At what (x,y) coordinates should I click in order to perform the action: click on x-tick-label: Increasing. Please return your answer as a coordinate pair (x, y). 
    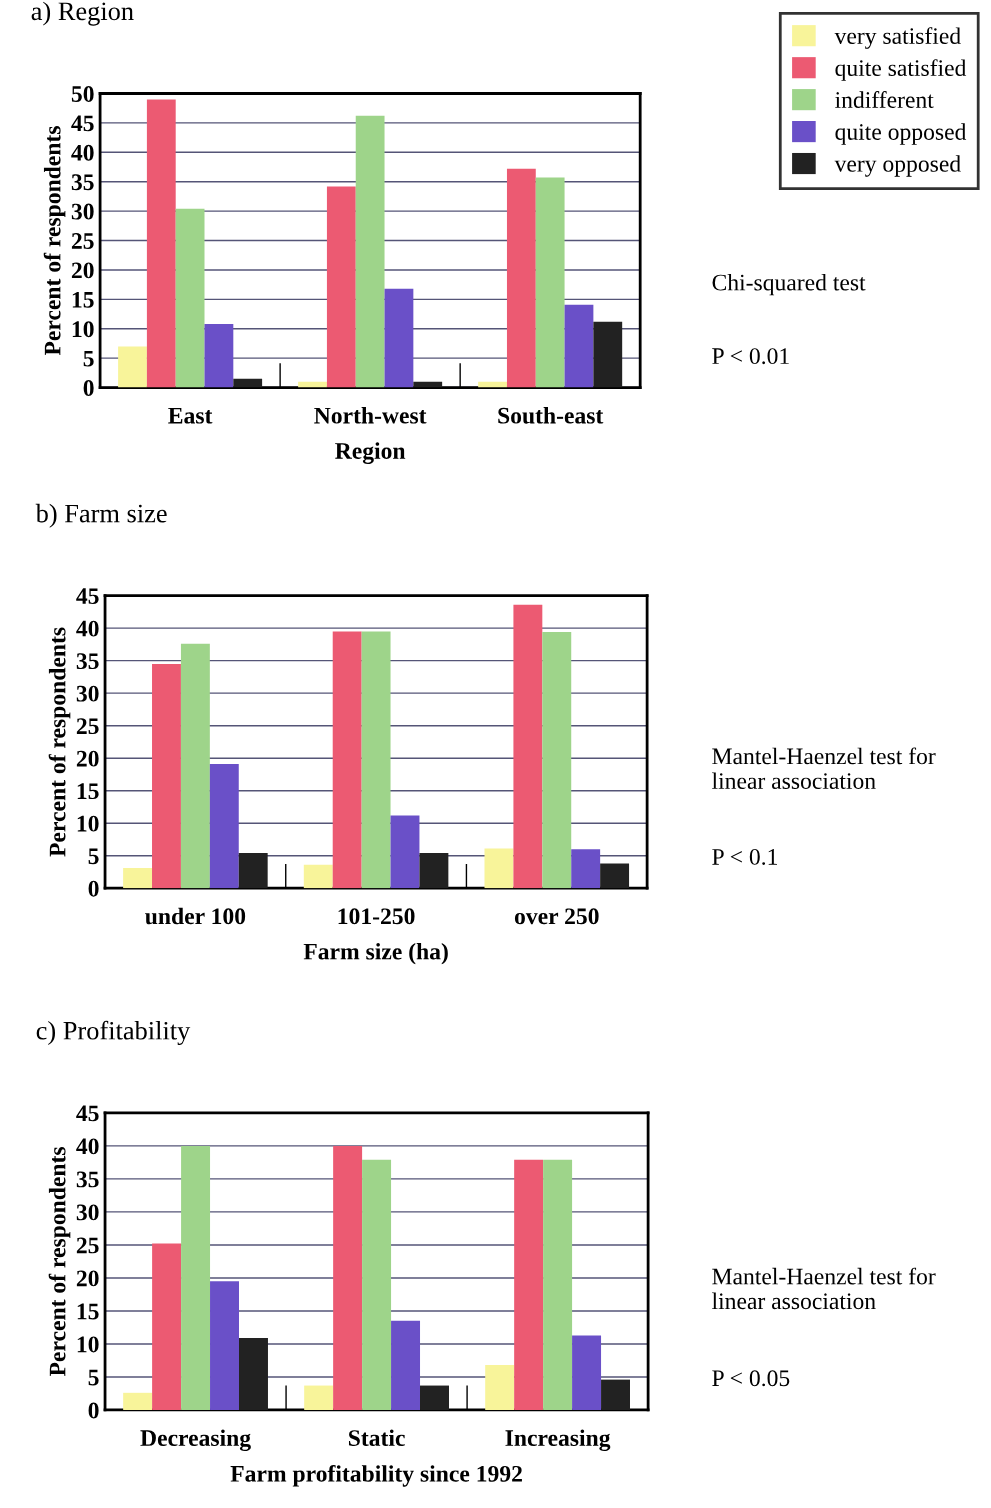
    Looking at the image, I should click on (558, 1440).